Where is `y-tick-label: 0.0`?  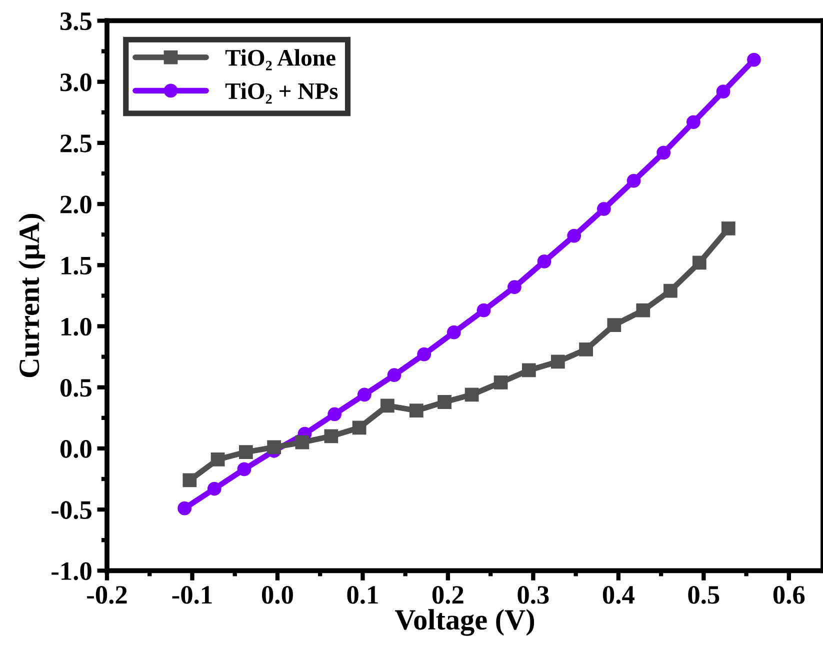 y-tick-label: 0.0 is located at coordinates (76, 449).